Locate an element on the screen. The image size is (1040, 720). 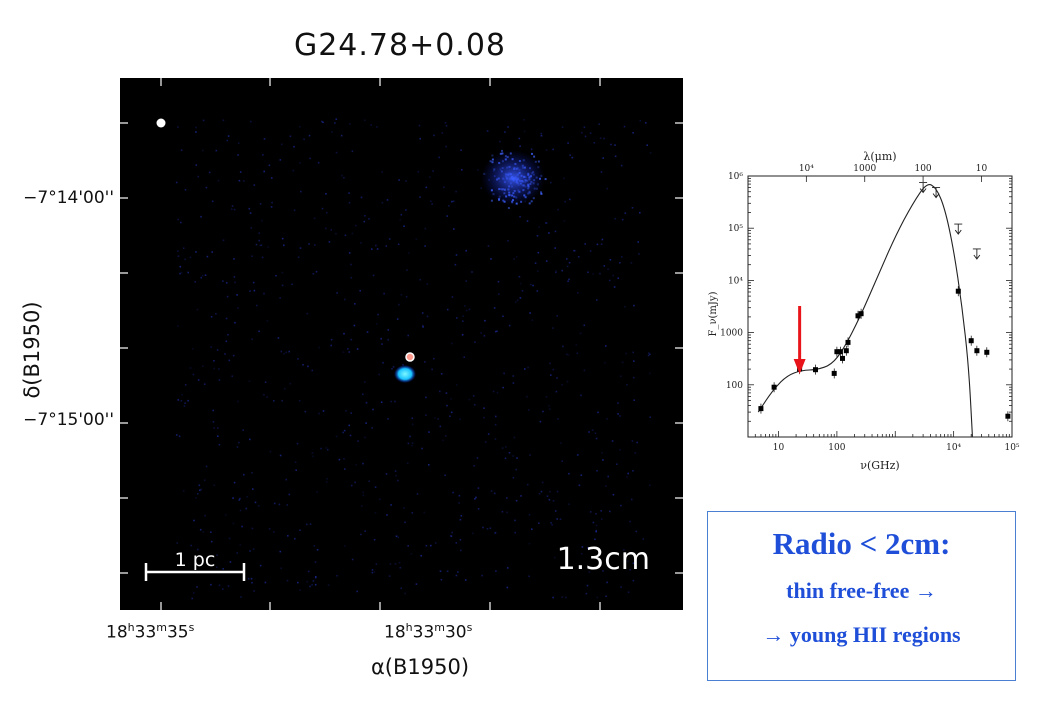
sed-x-tick-label: 10⁵ is located at coordinates (1011, 448).